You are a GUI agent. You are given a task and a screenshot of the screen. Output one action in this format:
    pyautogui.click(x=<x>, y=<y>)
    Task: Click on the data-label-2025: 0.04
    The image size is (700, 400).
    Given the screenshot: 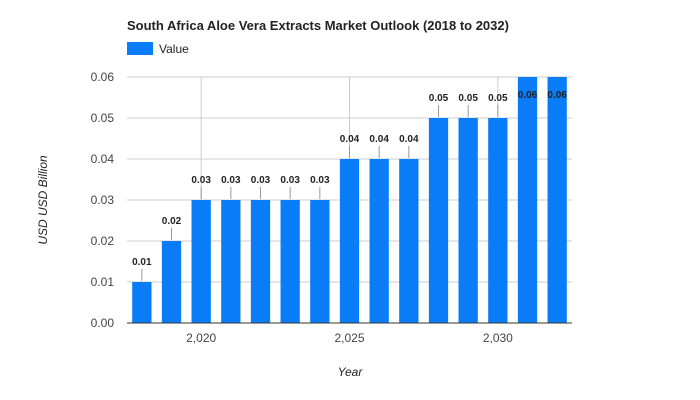 What is the action you would take?
    pyautogui.click(x=350, y=139)
    